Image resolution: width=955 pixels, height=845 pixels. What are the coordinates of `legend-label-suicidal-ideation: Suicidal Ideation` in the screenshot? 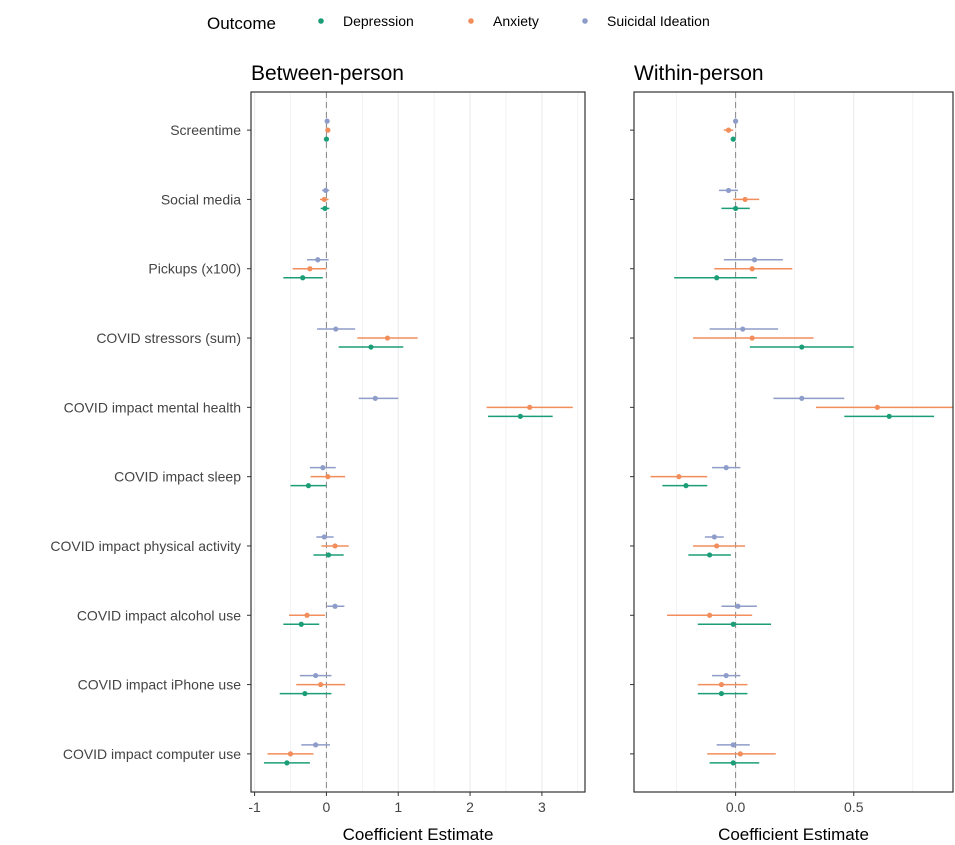 It's located at (658, 21).